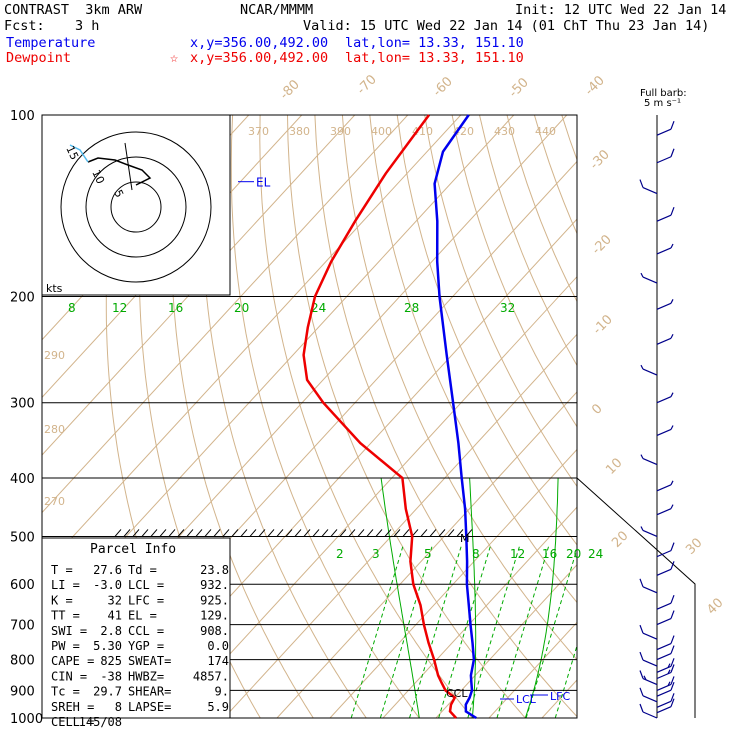  Describe the element at coordinates (340, 131) in the screenshot. I see `theta-label: 390` at that location.